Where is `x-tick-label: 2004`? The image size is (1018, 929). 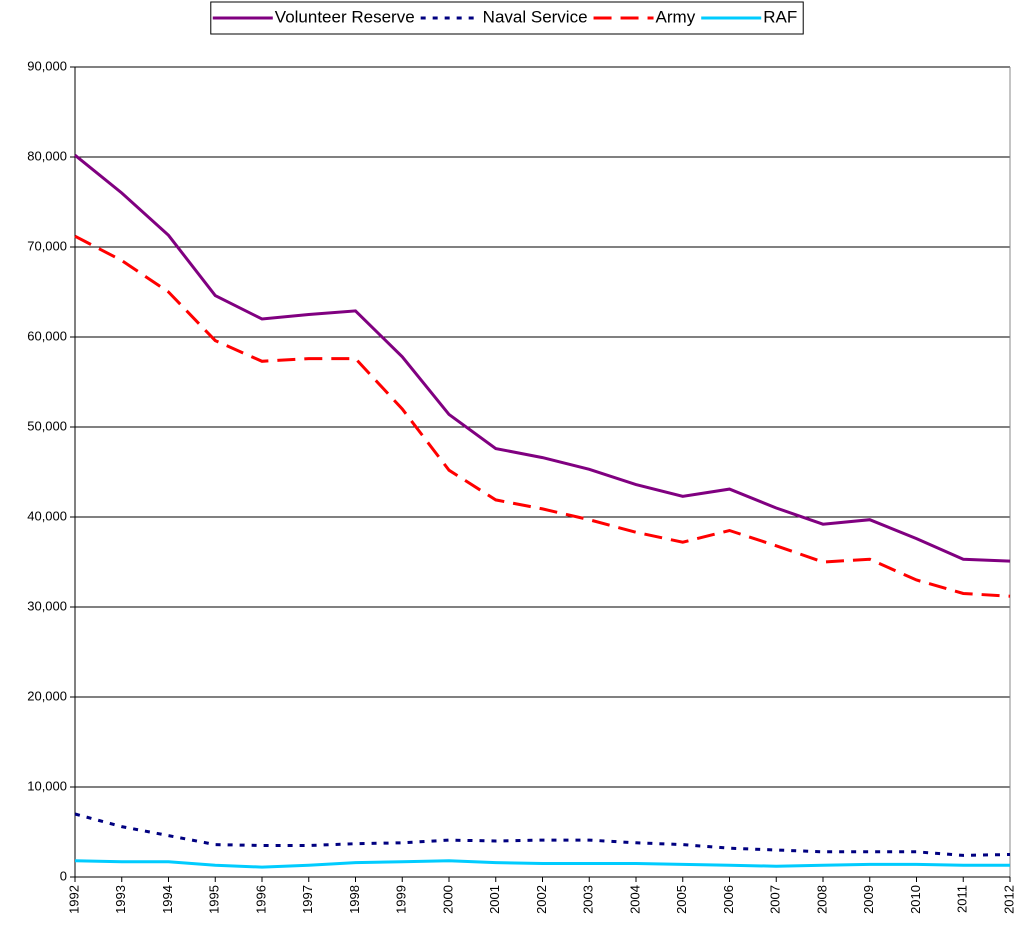 x-tick-label: 2004 is located at coordinates (634, 899).